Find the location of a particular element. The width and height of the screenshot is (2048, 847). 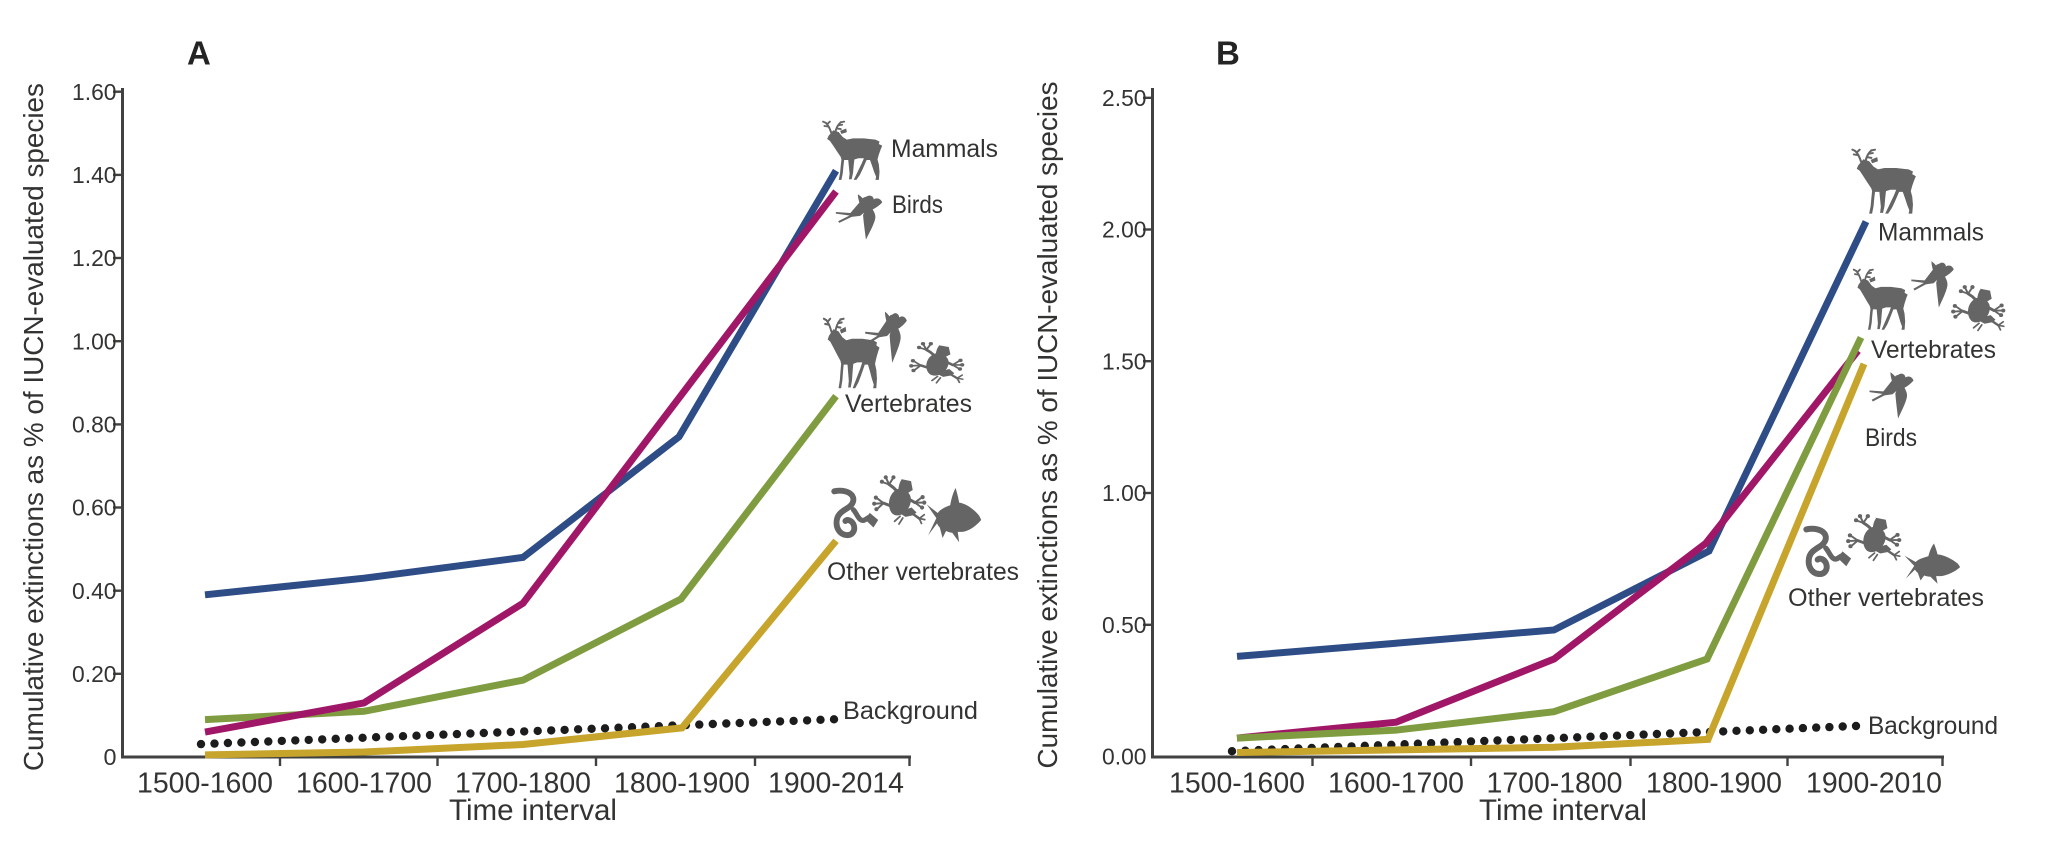

svg-text: 0.80 is located at coordinates (94, 425).